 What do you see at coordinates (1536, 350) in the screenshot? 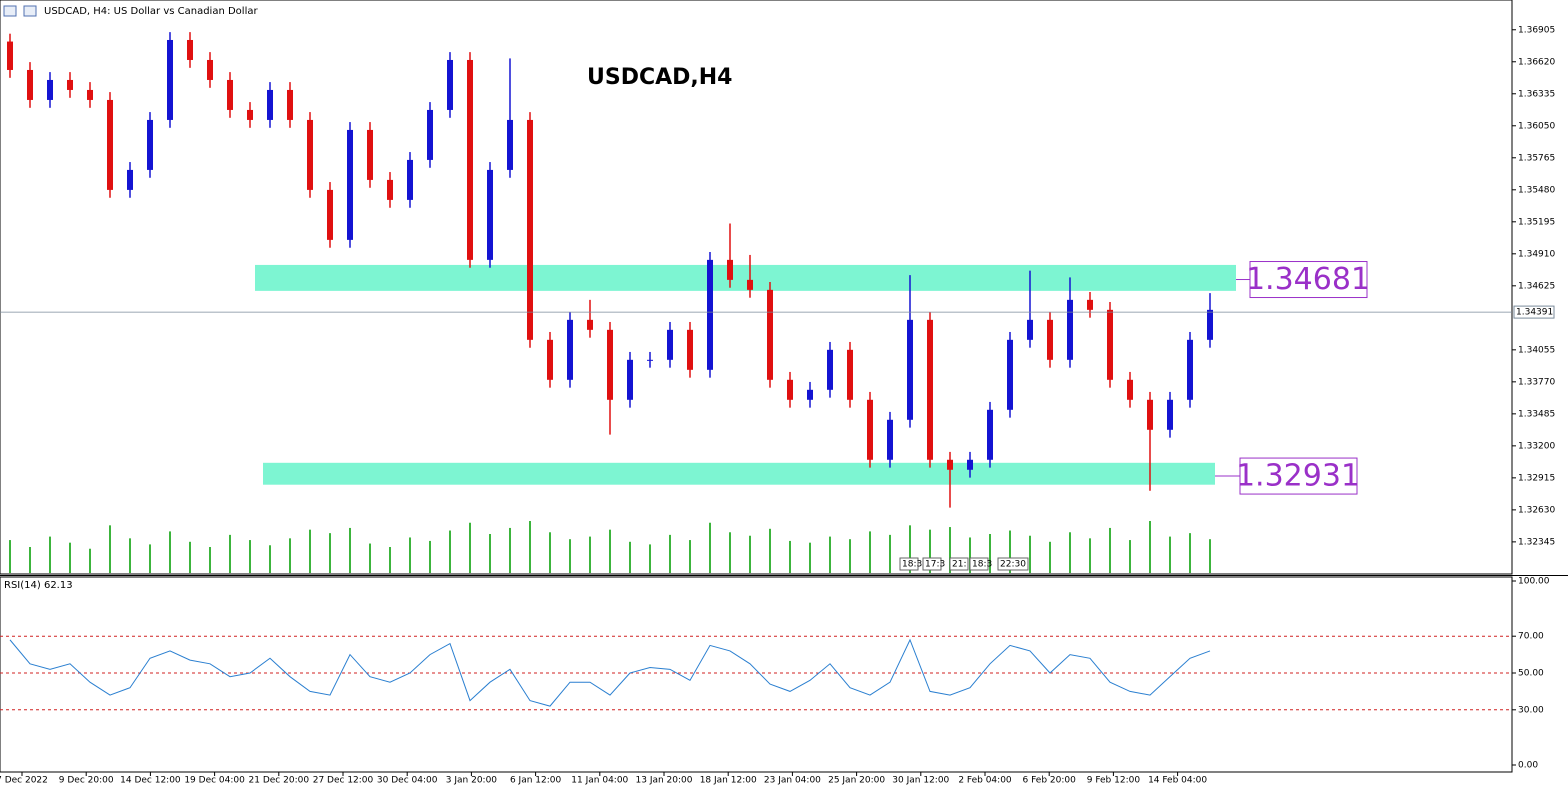
I see `y-tick-label: 1.34055` at bounding box center [1536, 350].